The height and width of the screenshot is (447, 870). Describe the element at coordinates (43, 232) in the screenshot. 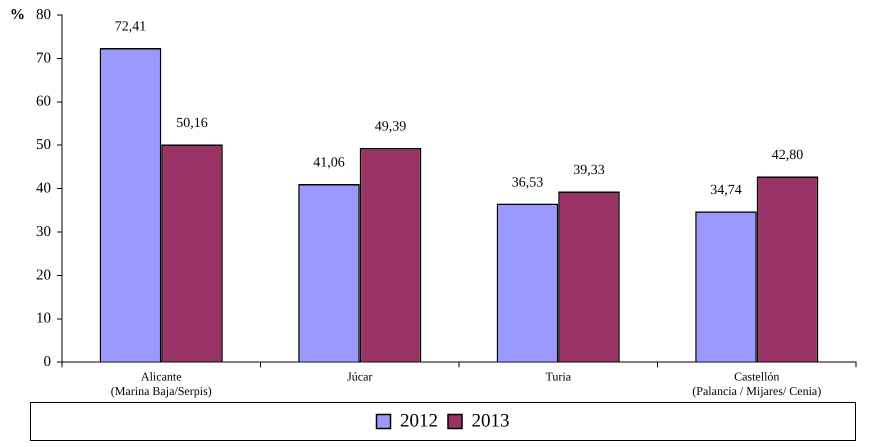

I see `y-tick-label: 30` at that location.